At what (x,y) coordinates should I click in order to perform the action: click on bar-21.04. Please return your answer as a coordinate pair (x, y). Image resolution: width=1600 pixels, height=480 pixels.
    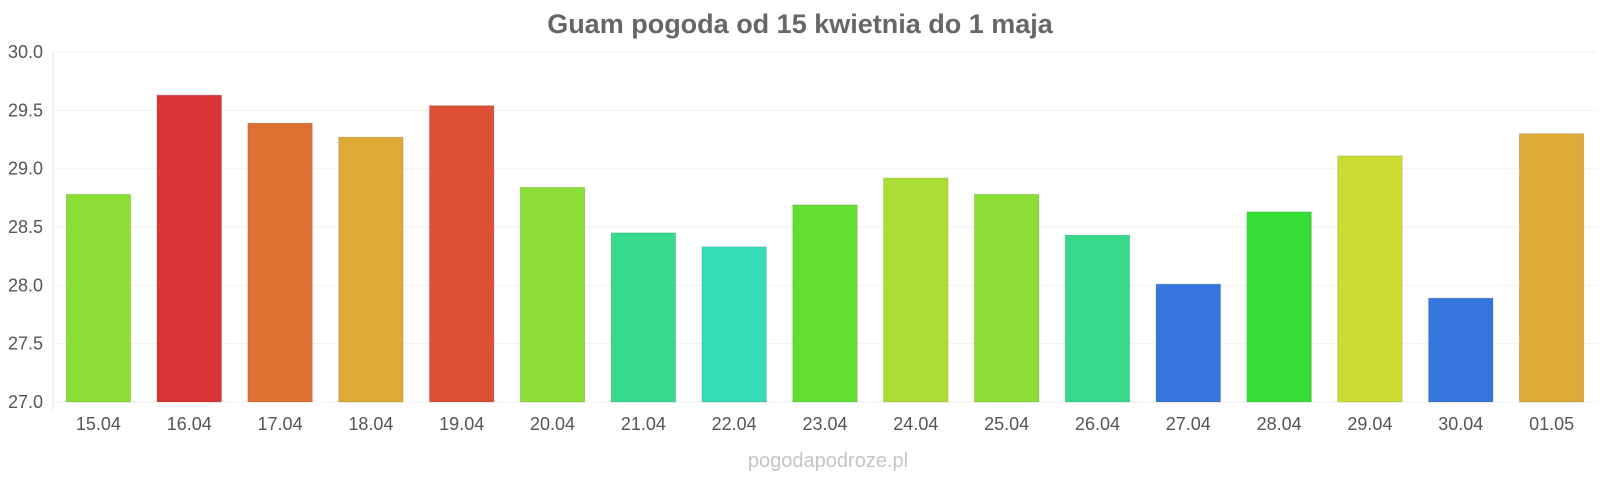
    Looking at the image, I should click on (643, 317).